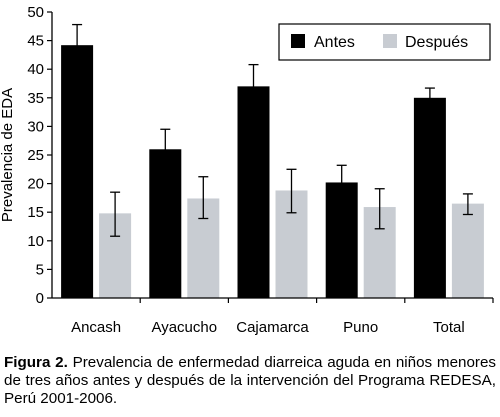 The height and width of the screenshot is (417, 500). I want to click on x-category-label: Cajamarca, so click(272, 327).